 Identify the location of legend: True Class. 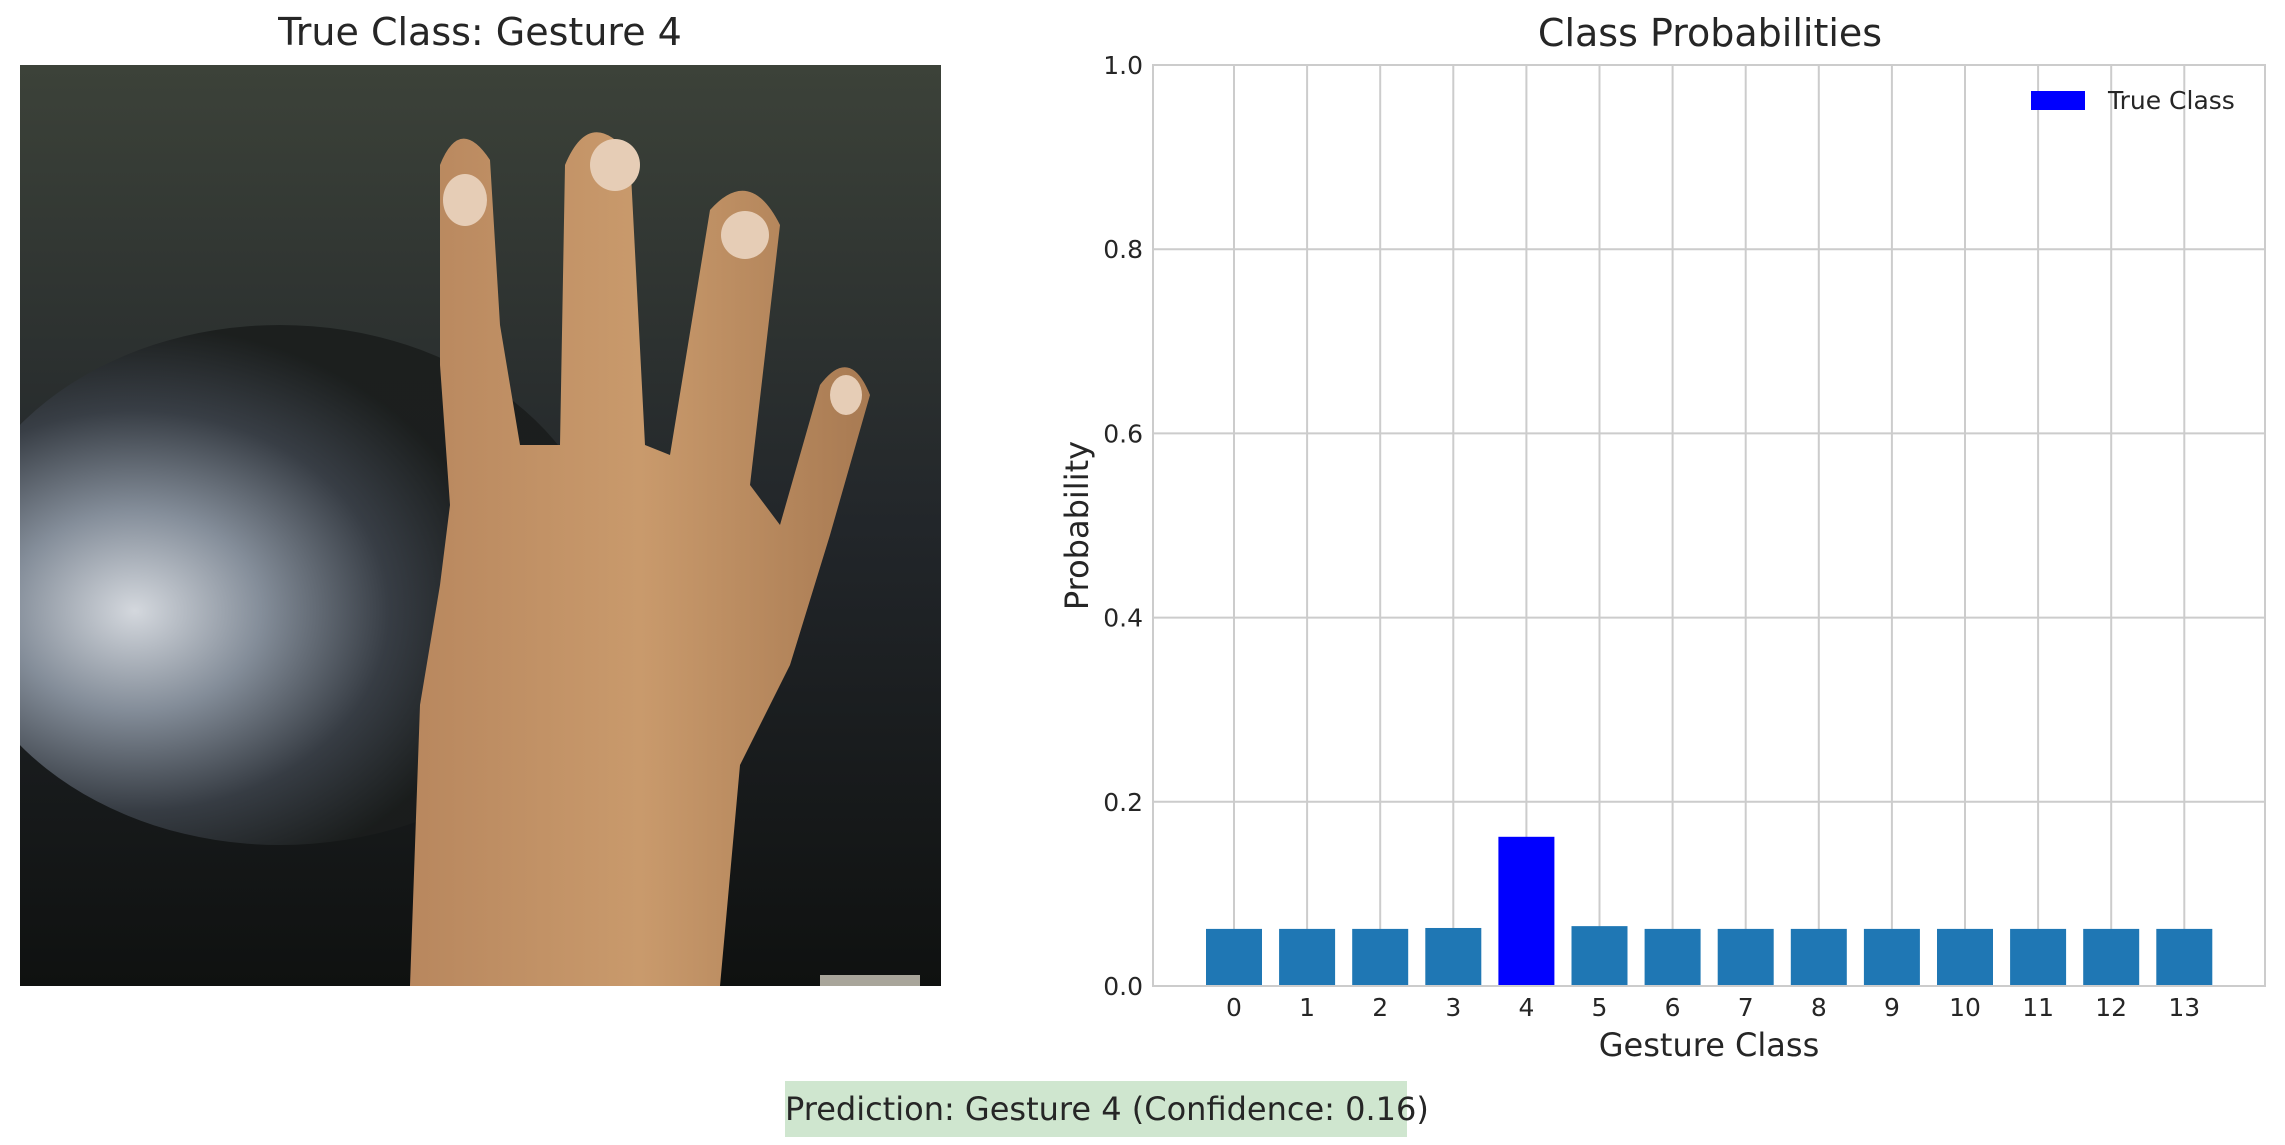
(2133, 100).